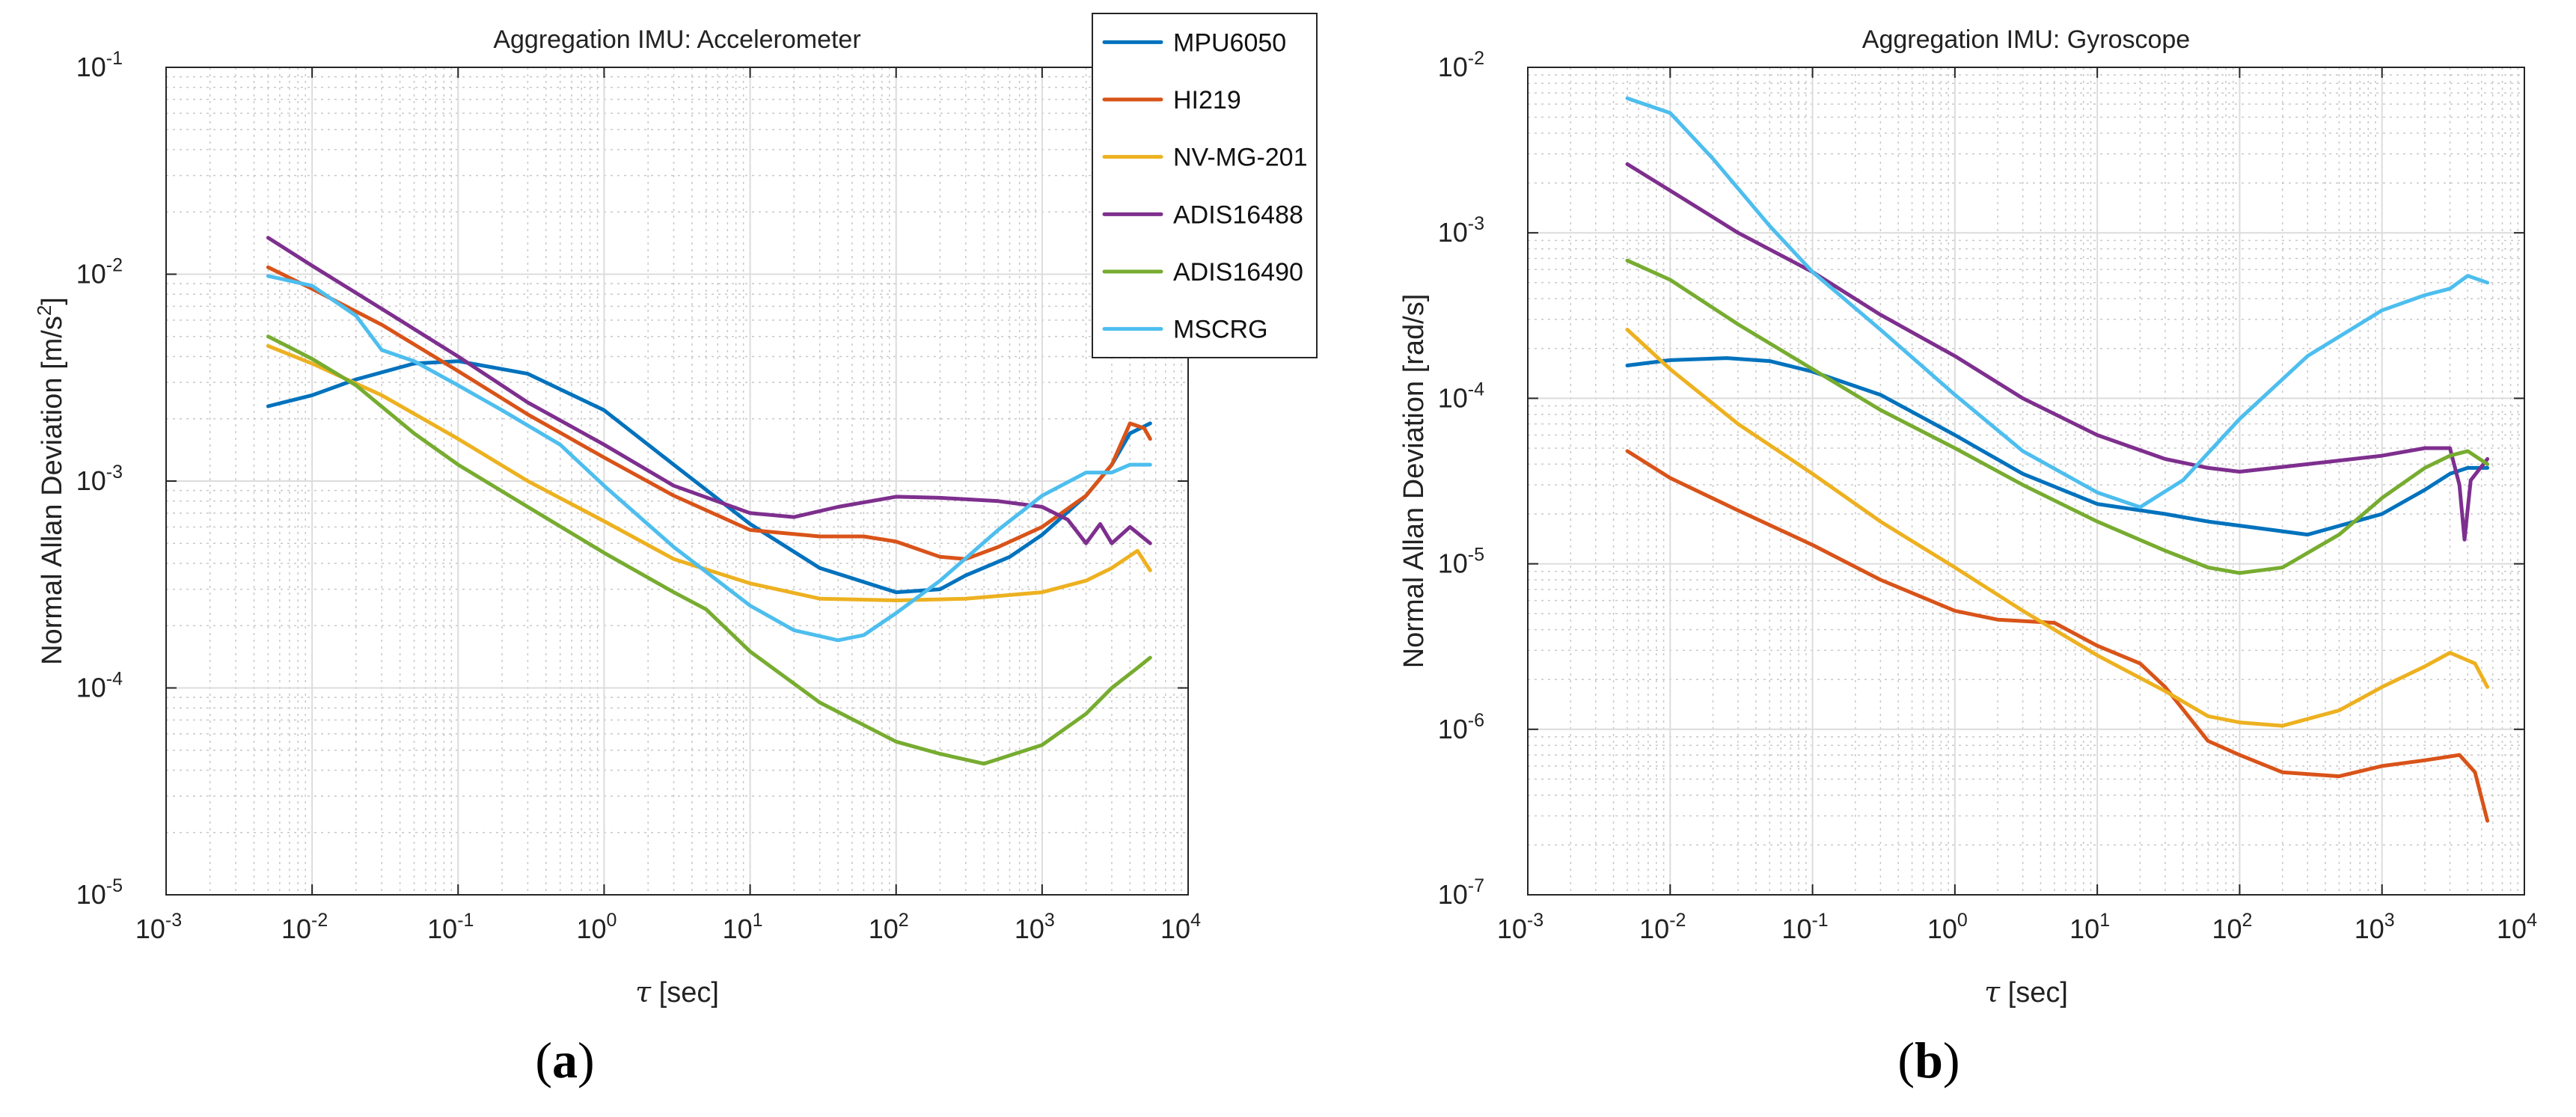  I want to click on series-line-mscrg, so click(2058, 302).